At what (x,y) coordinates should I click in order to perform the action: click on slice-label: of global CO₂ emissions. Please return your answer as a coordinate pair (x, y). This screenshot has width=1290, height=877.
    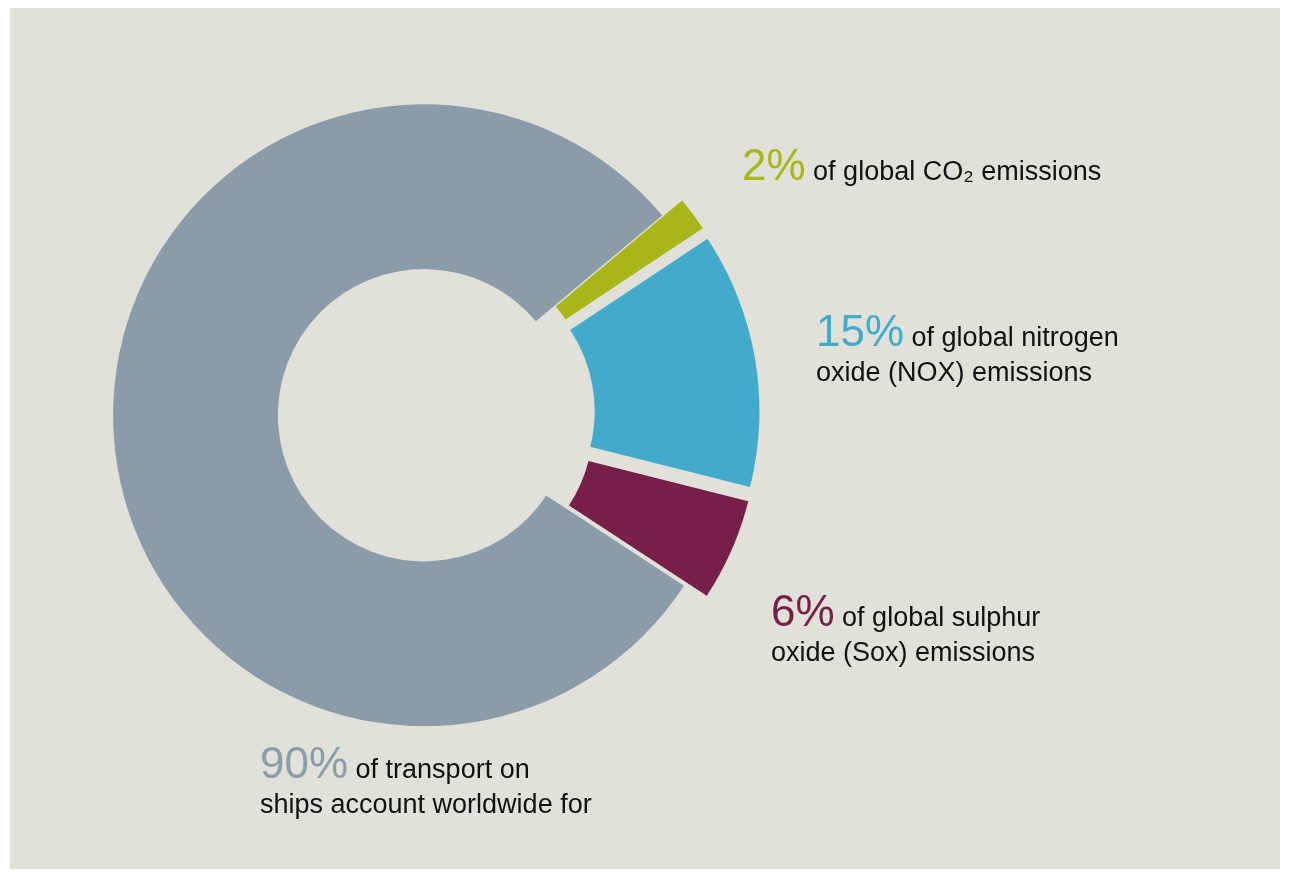
    Looking at the image, I should click on (957, 171).